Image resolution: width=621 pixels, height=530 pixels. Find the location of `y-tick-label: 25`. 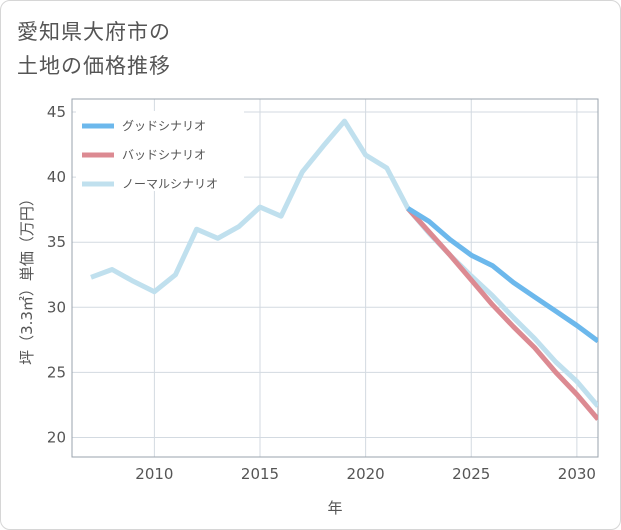

y-tick-label: 25 is located at coordinates (56, 372).